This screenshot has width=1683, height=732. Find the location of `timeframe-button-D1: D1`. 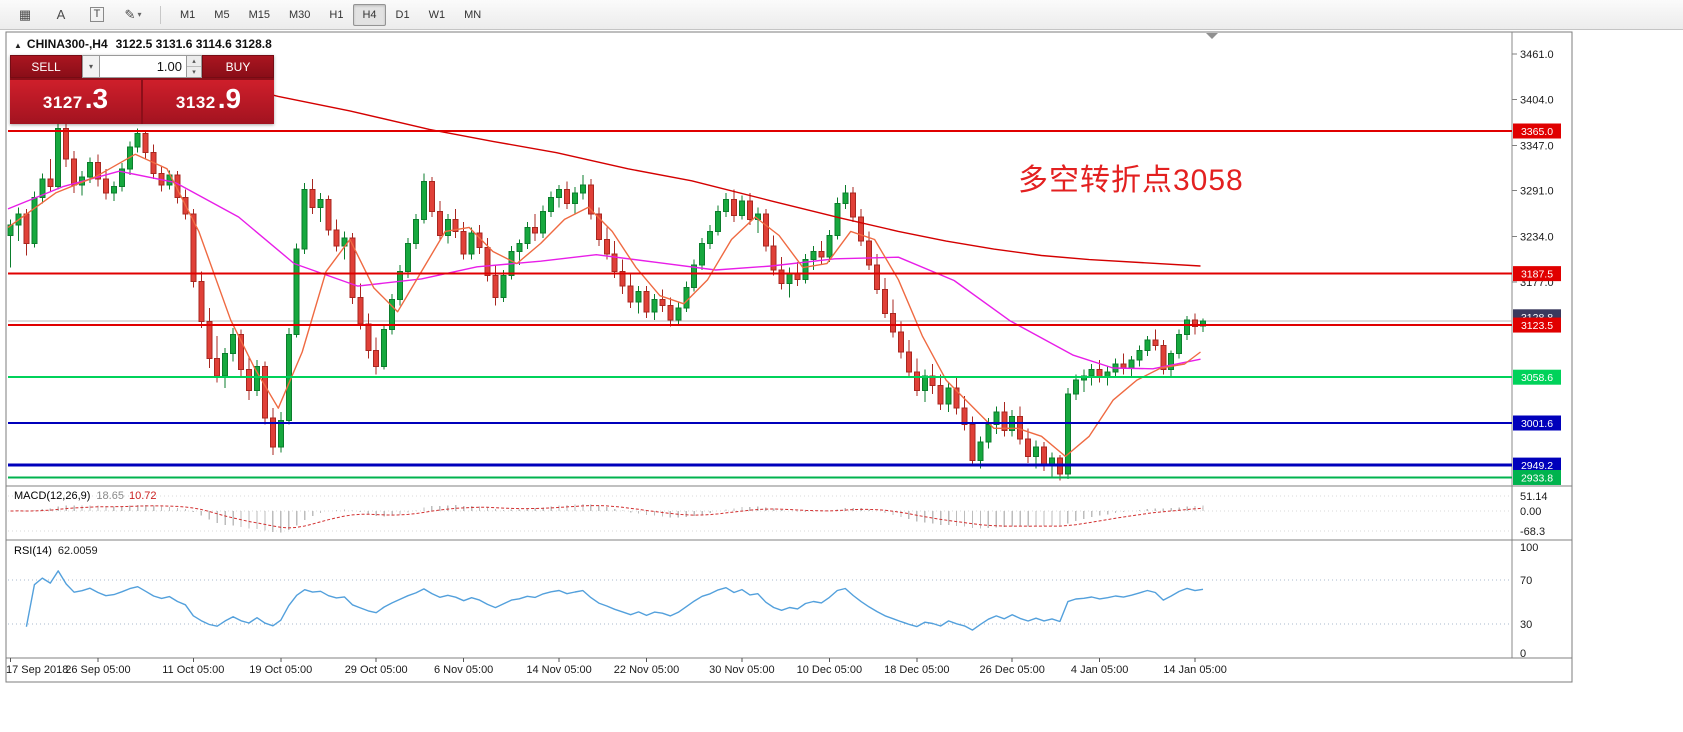

timeframe-button-D1: D1 is located at coordinates (402, 14).